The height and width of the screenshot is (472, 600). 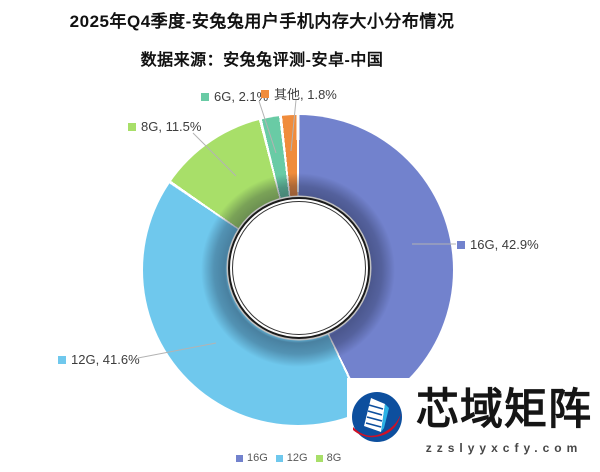 What do you see at coordinates (504, 244) in the screenshot?
I see `callout-text: 16G, 42.9%` at bounding box center [504, 244].